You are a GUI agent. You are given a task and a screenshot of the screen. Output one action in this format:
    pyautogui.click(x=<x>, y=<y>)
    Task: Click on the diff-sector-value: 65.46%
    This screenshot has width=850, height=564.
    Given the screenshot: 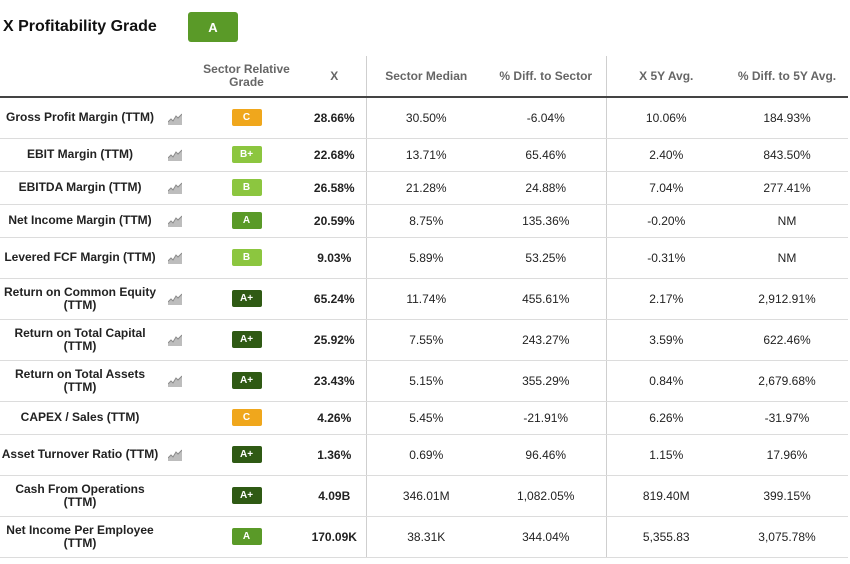 What is the action you would take?
    pyautogui.click(x=546, y=155)
    